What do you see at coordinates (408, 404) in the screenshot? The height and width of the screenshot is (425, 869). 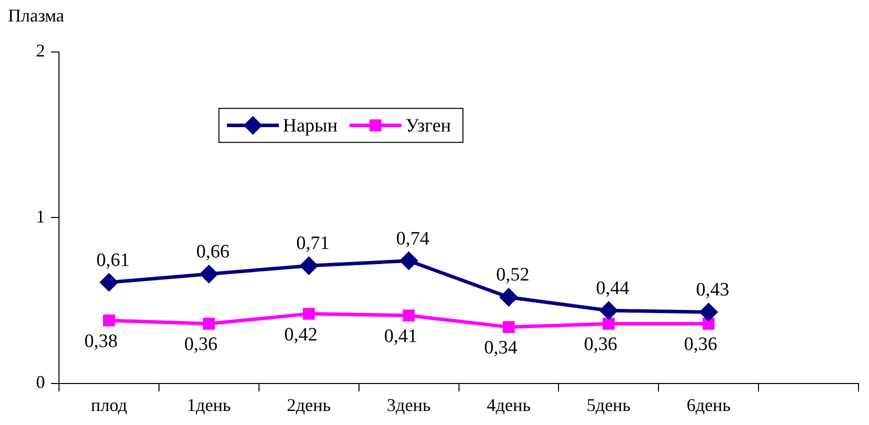 I see `x-tick-label: 3день` at bounding box center [408, 404].